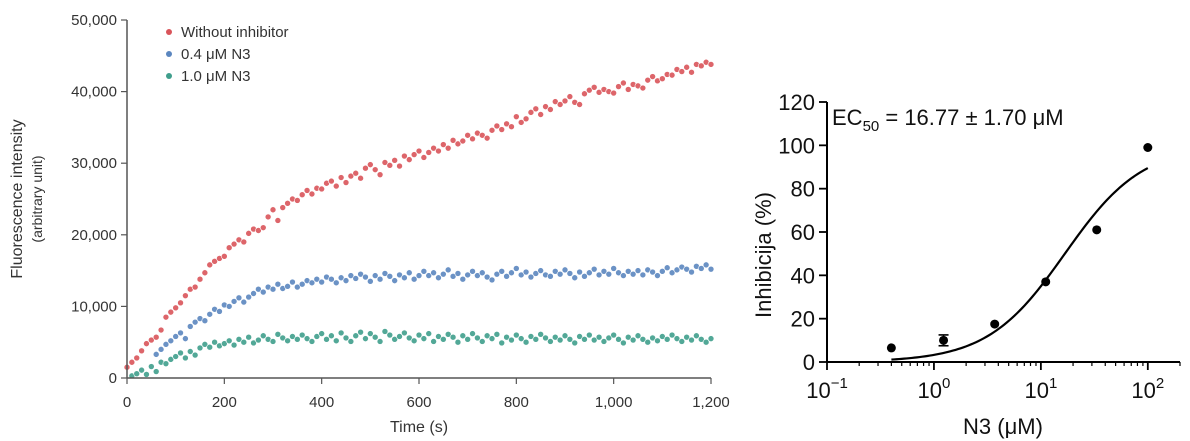  I want to click on legend-label: Without inhibitor, so click(235, 32).